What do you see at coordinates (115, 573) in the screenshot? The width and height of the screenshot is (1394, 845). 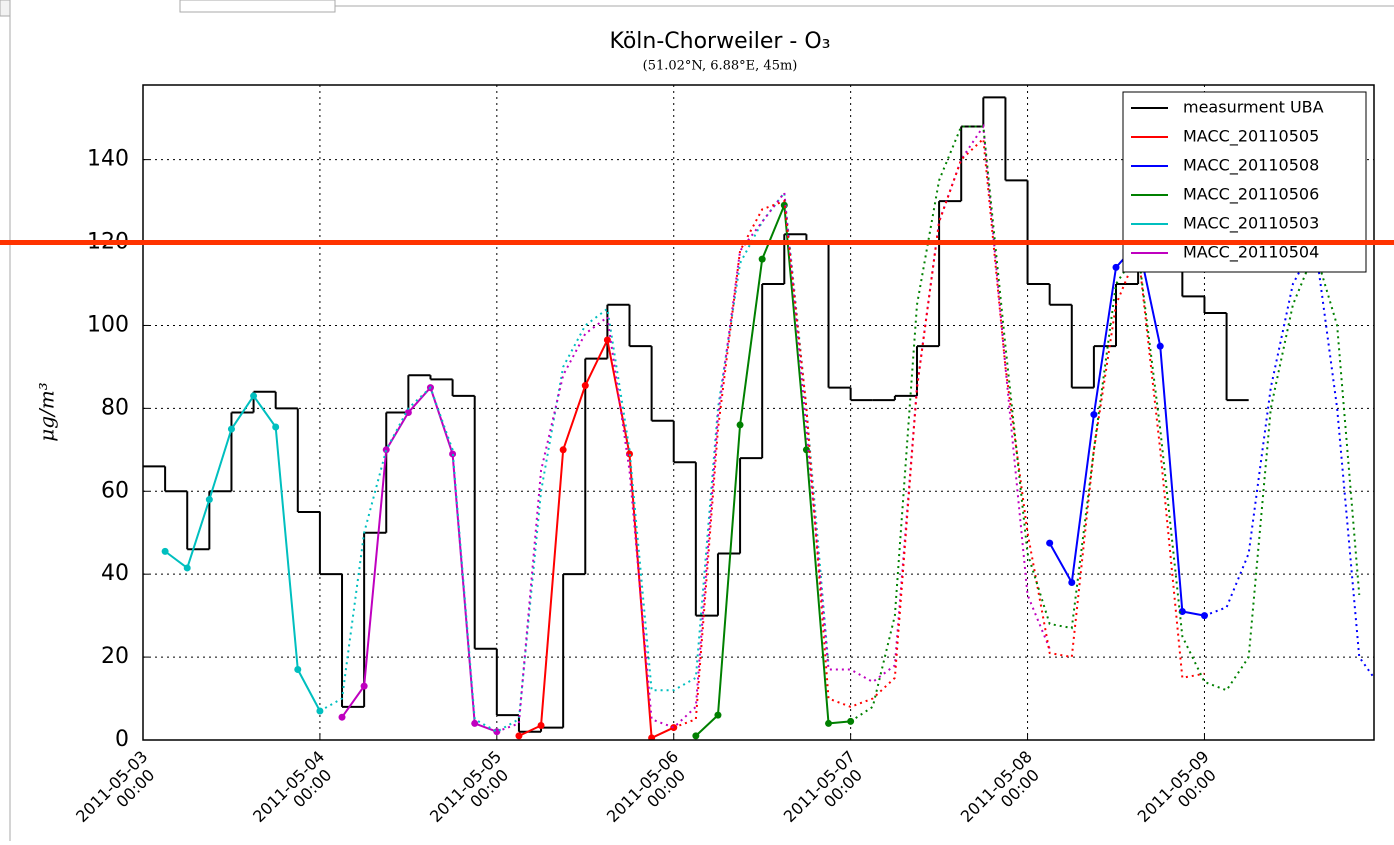 I see `y-tick-label: 40` at bounding box center [115, 573].